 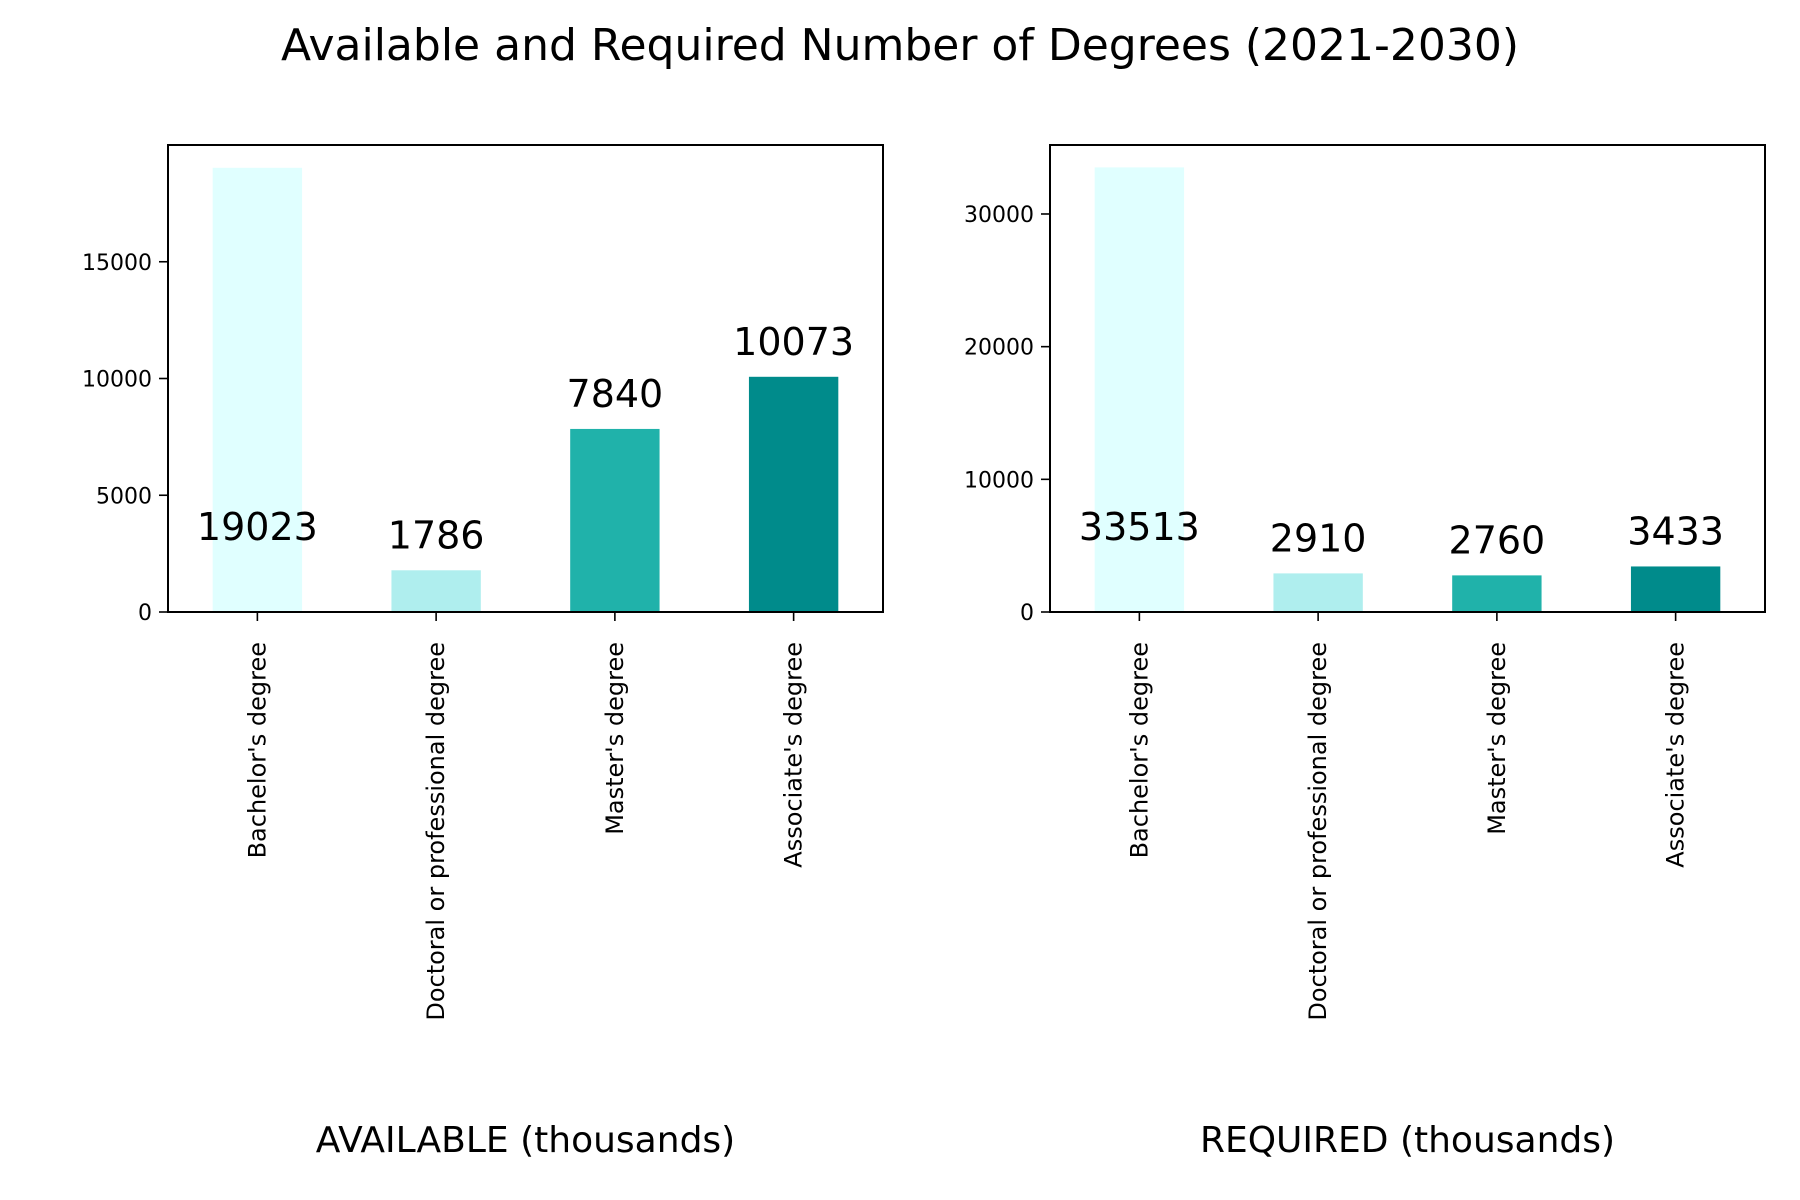 What do you see at coordinates (1497, 738) in the screenshot?
I see `required-category-label-masters: Master's degree` at bounding box center [1497, 738].